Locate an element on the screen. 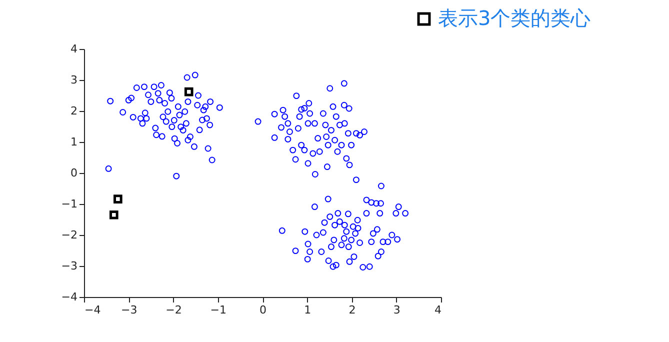  legend-label: 表示3个类的类心 is located at coordinates (514, 18).